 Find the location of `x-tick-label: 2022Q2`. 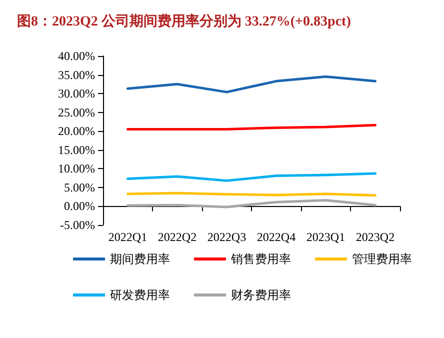

x-tick-label: 2022Q2 is located at coordinates (177, 237).